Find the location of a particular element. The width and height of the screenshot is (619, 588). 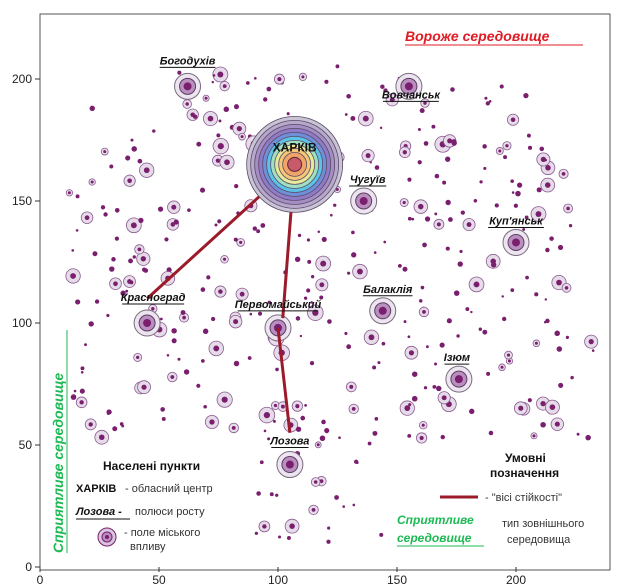

legend-capital-desc: - обласний центр is located at coordinates (169, 489).